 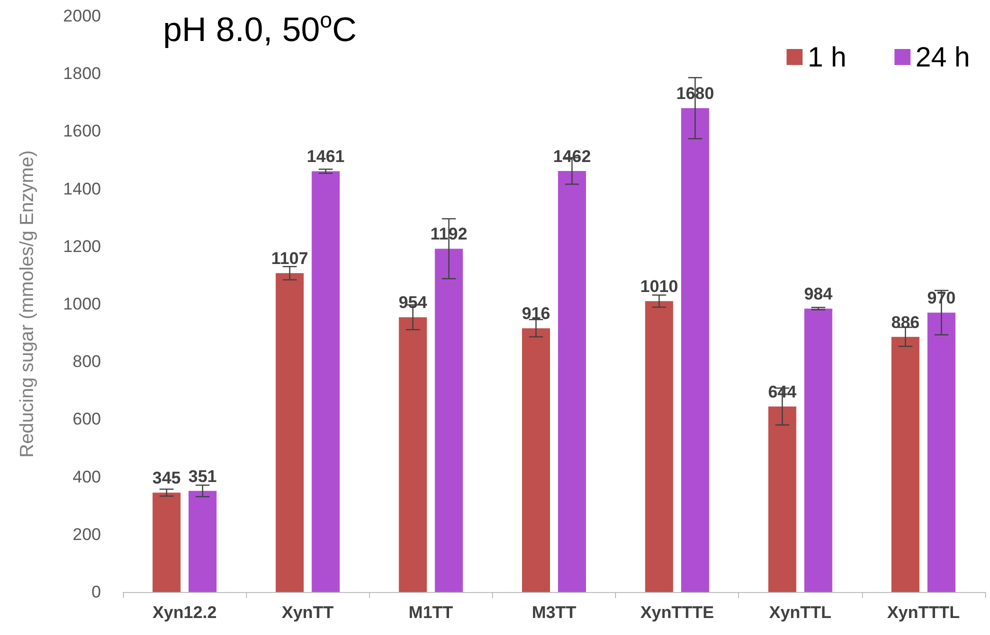 I want to click on y-tick-label: 200, so click(x=86, y=534).